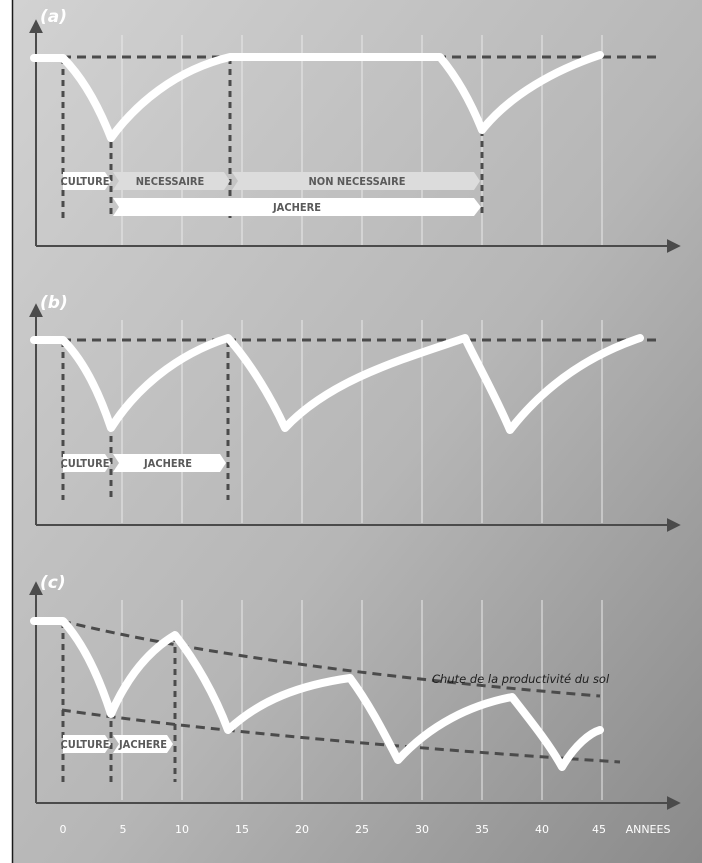 Image resolution: width=702 pixels, height=863 pixels. I want to click on panel-c-lower-trend, so click(341, 736).